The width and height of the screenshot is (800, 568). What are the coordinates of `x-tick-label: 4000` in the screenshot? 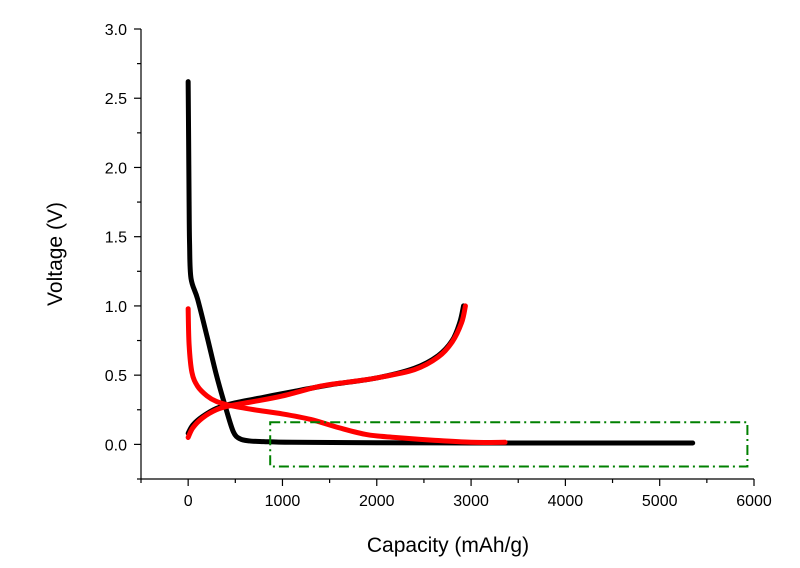 It's located at (566, 501).